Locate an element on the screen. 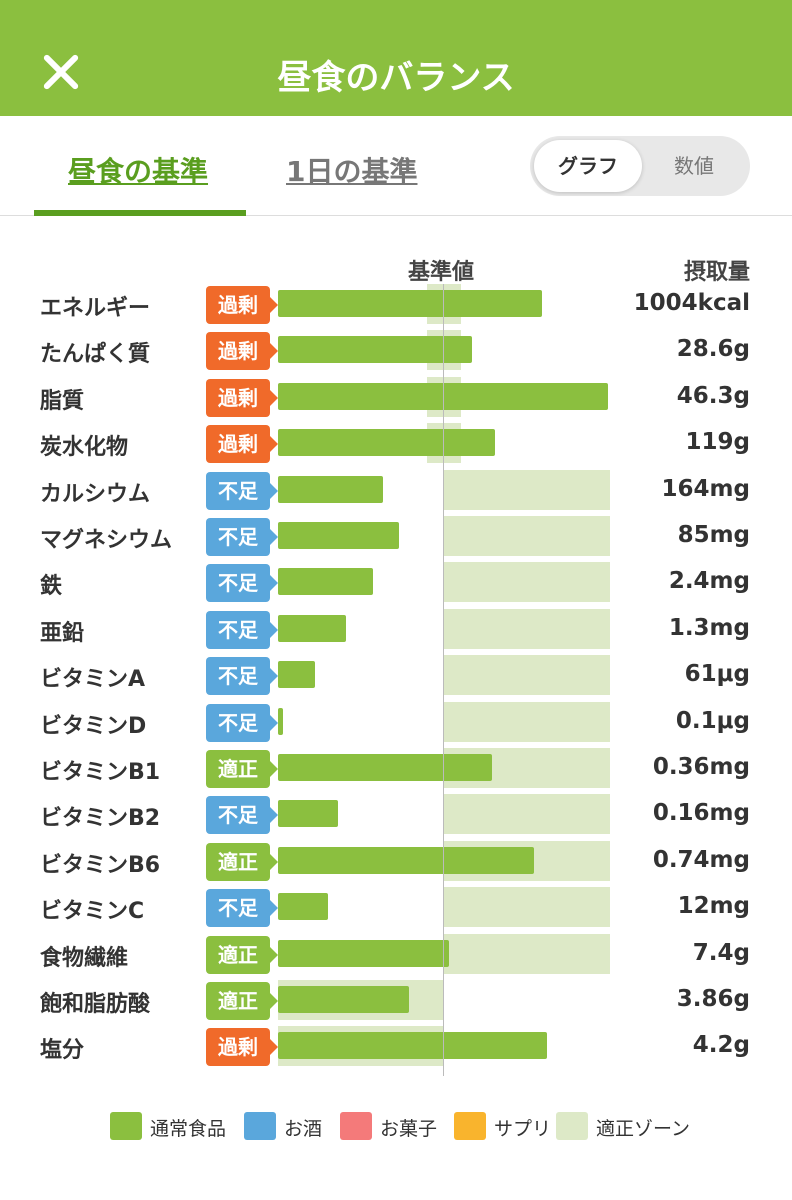 Image resolution: width=792 pixels, height=1200 pixels. nutrient-row: 飽和脂肪酸 適正 3.86g is located at coordinates (396, 1003).